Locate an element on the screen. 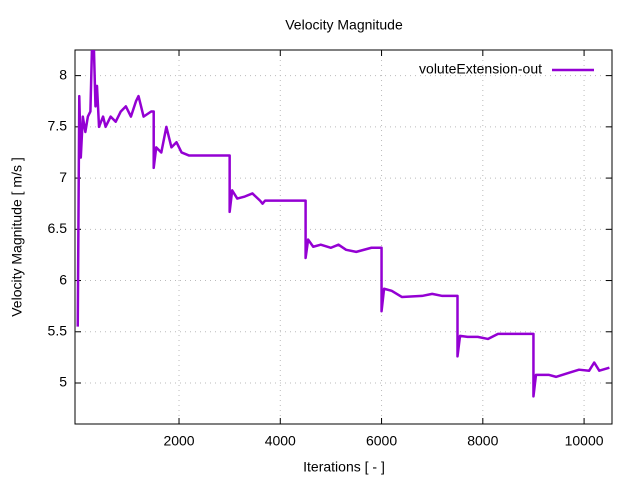 This screenshot has height=480, width=640. x-tick-label: 6000 is located at coordinates (381, 441).